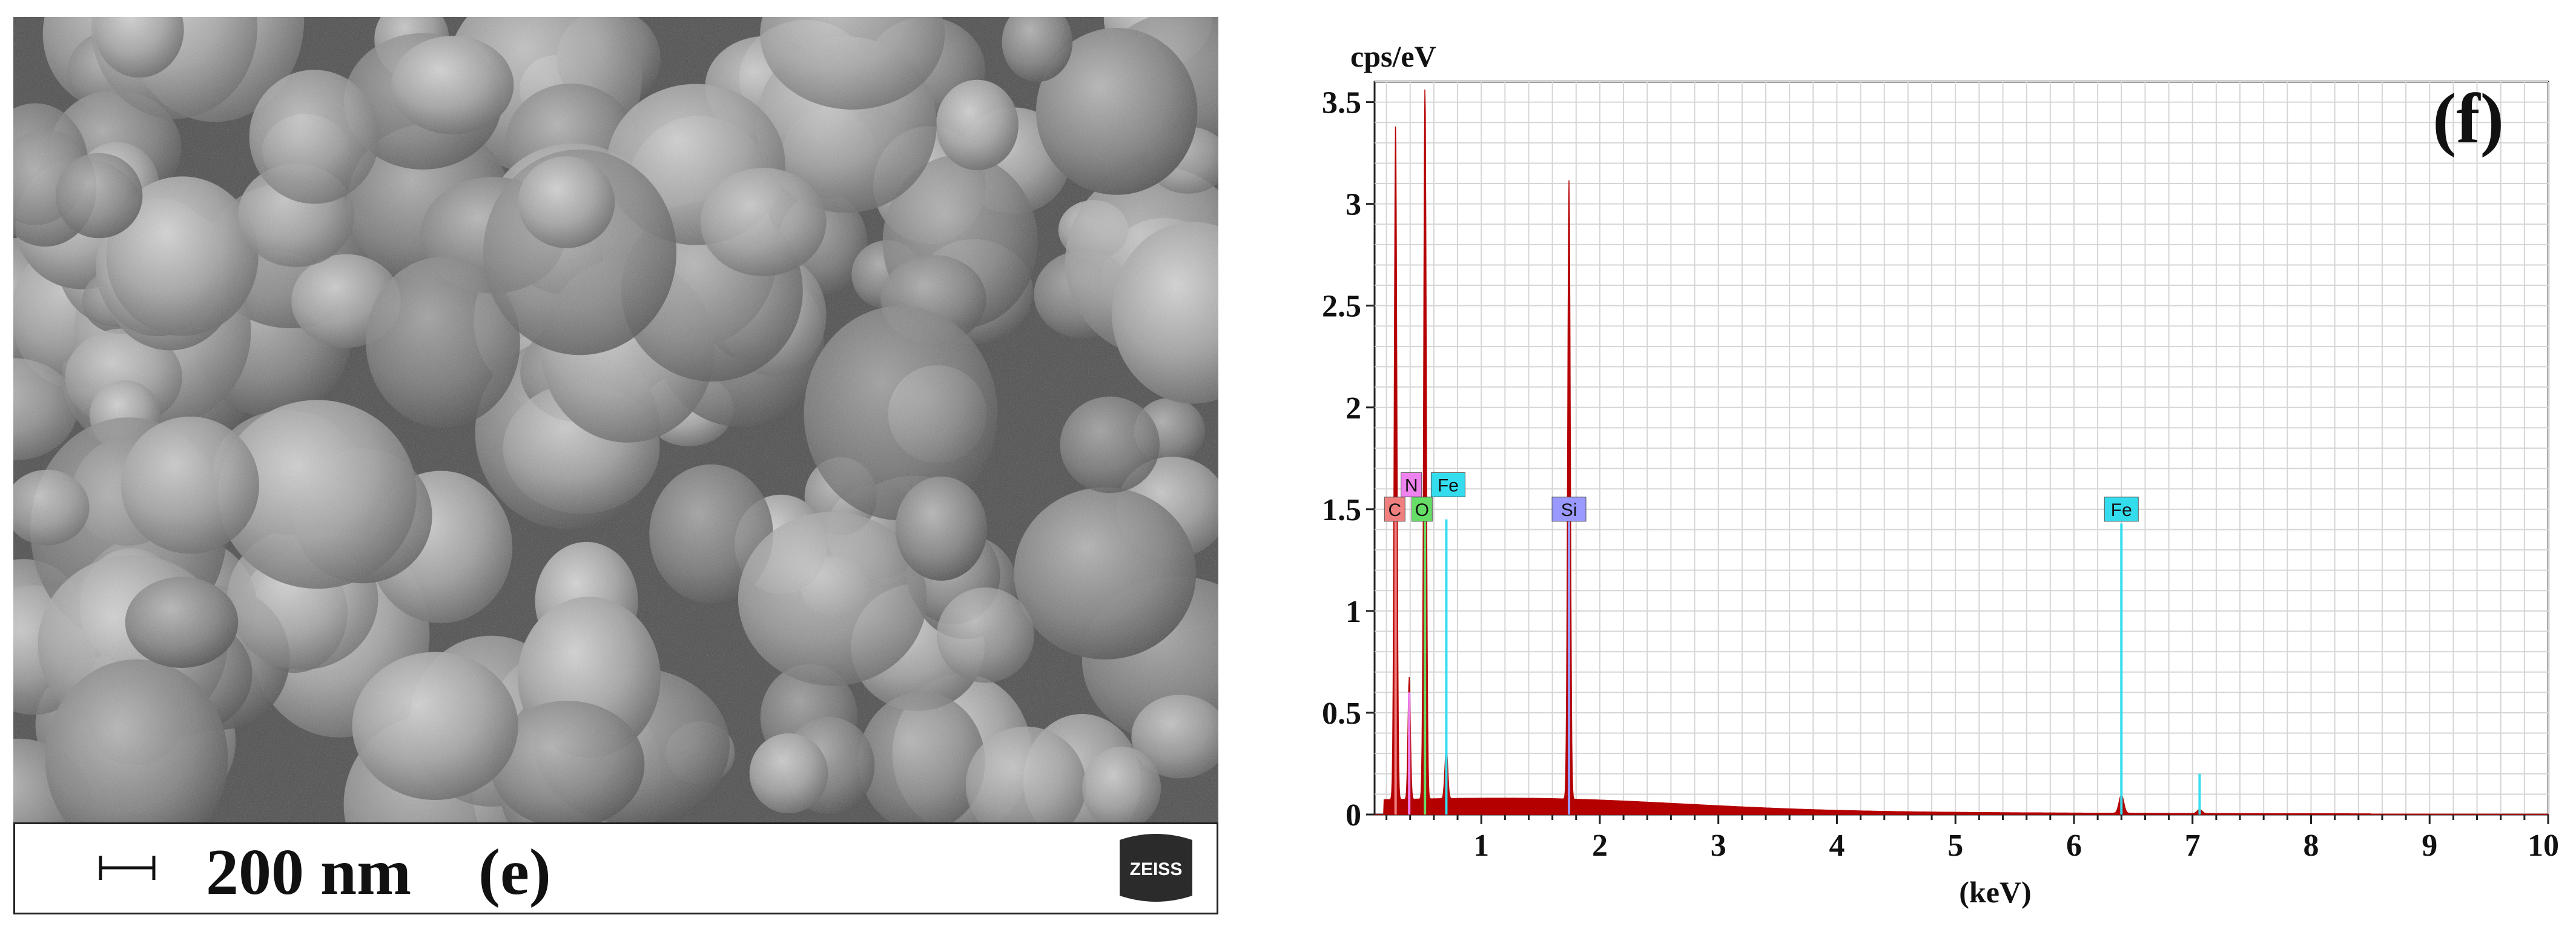 The image size is (2576, 932). What do you see at coordinates (1353, 612) in the screenshot?
I see `y-tick-label: 1` at bounding box center [1353, 612].